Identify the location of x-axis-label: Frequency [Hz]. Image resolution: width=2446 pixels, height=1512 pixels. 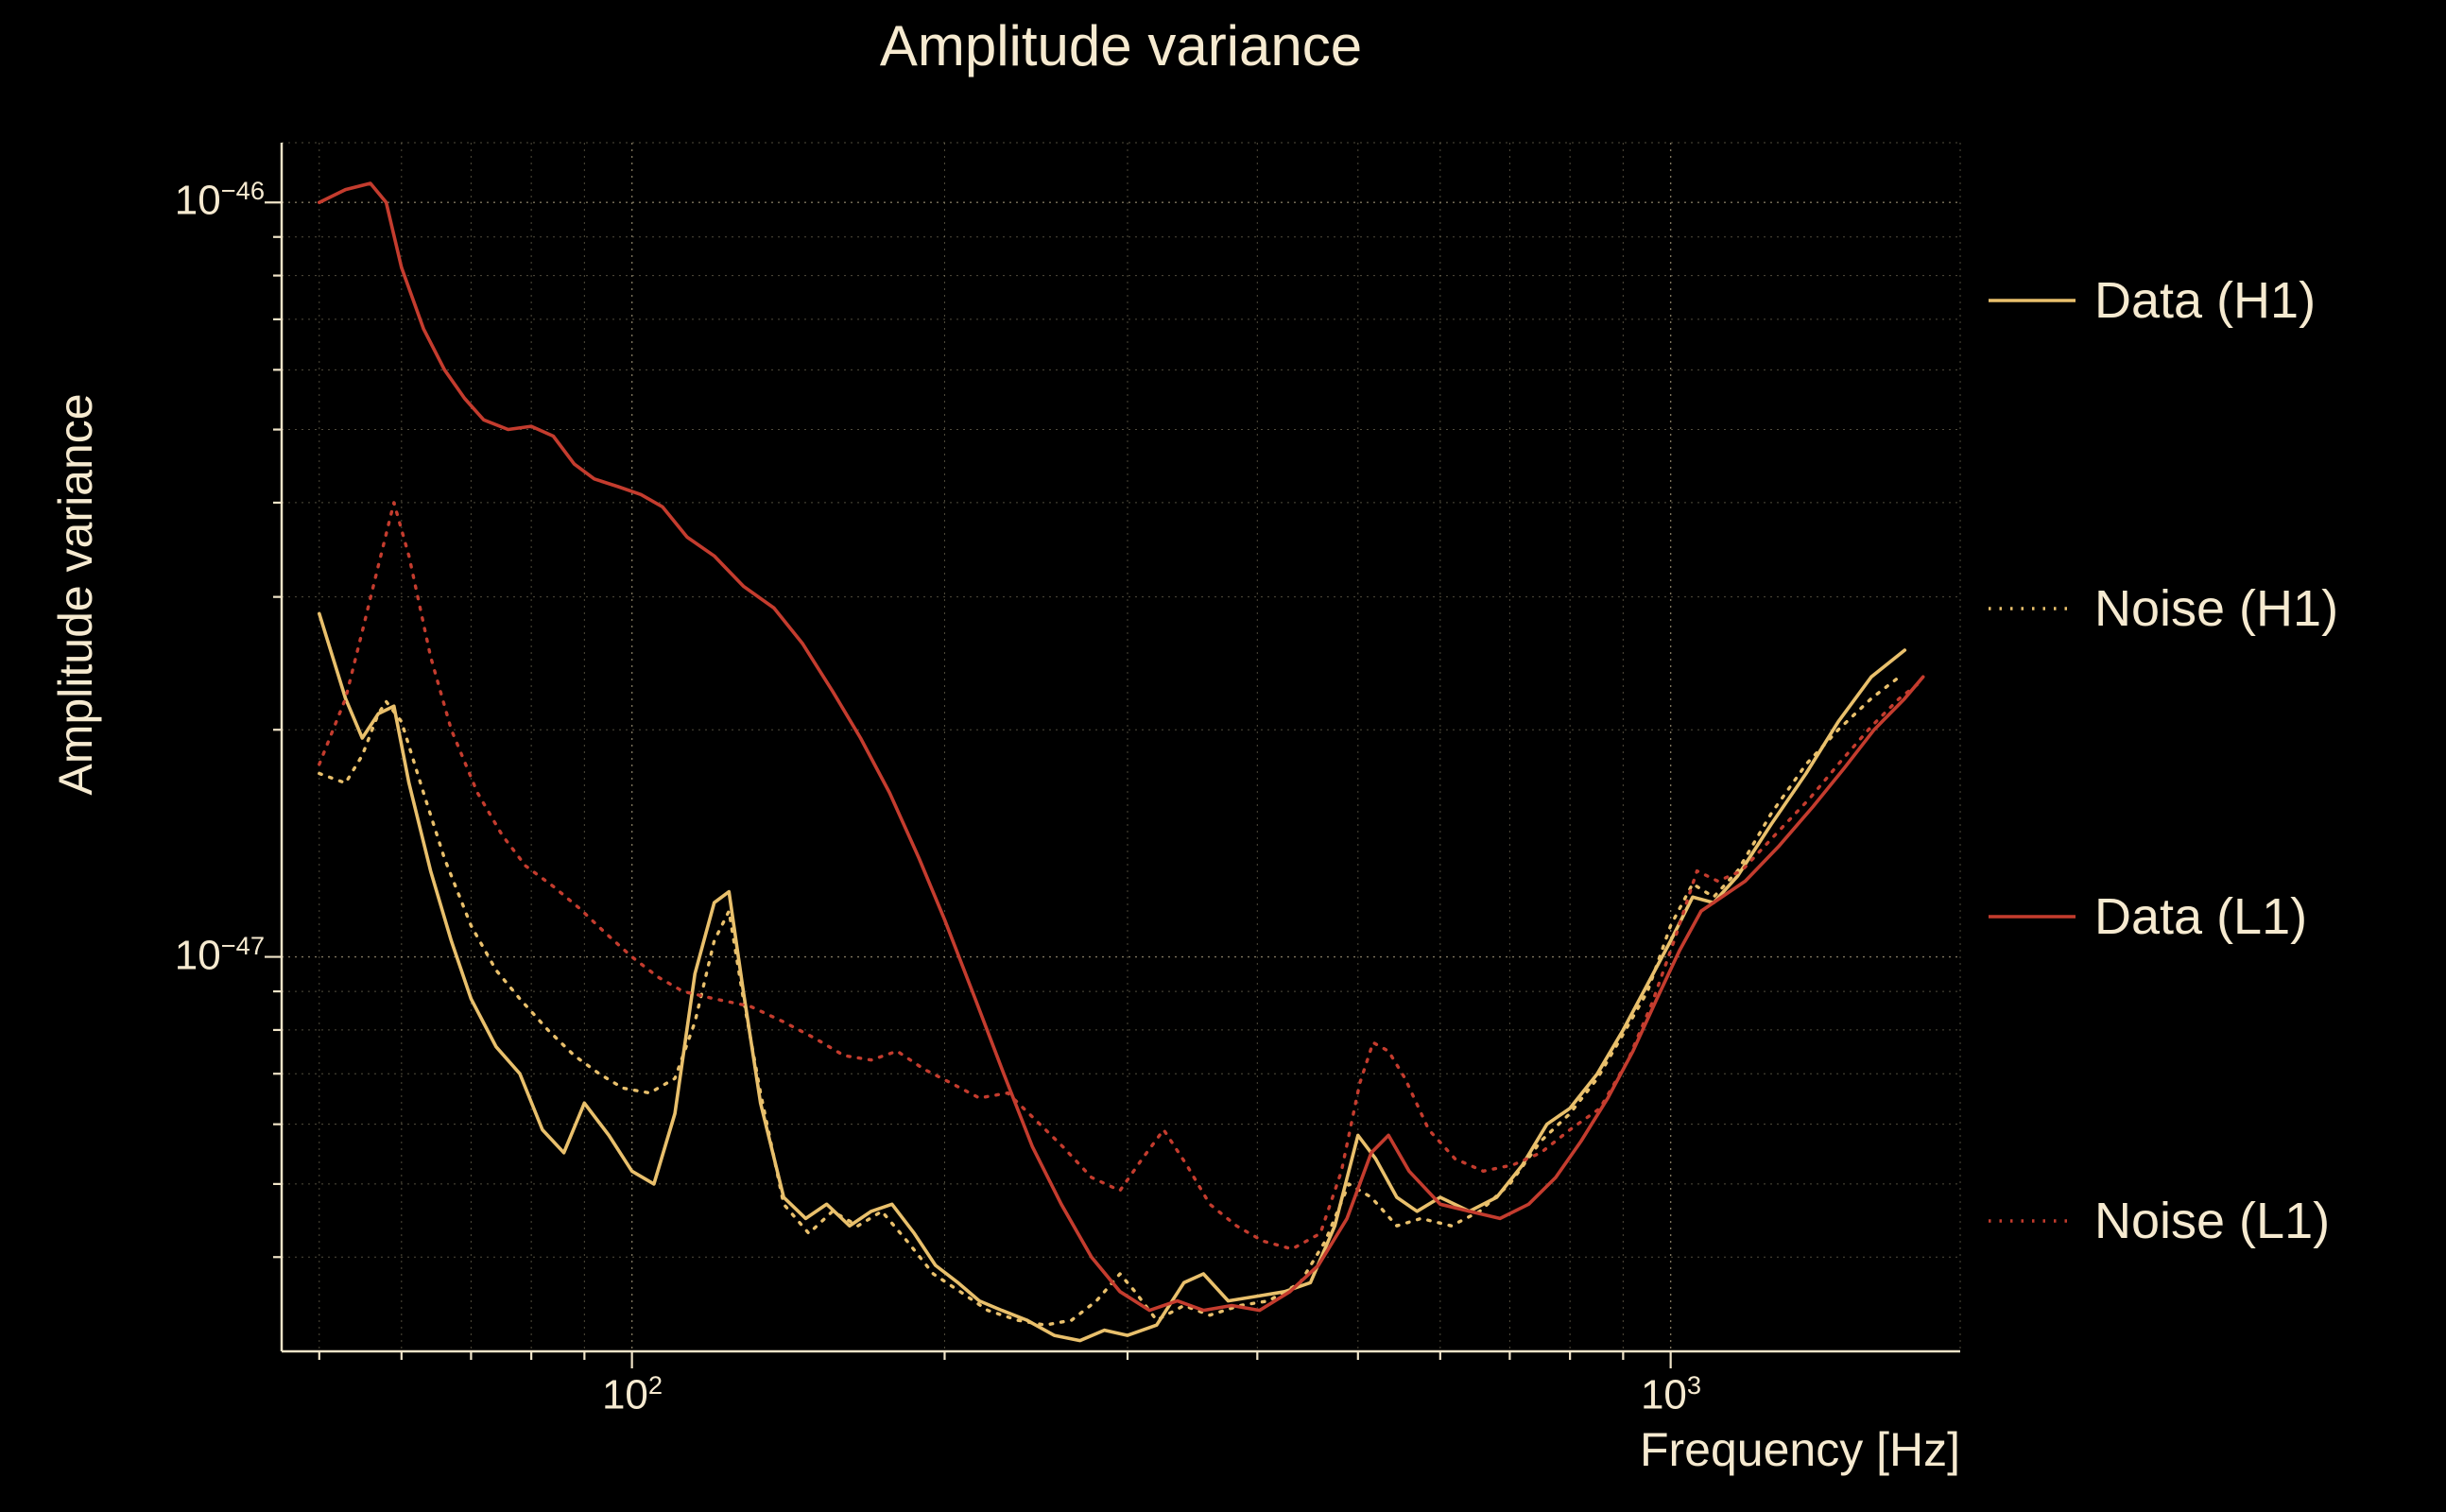
(1800, 1449).